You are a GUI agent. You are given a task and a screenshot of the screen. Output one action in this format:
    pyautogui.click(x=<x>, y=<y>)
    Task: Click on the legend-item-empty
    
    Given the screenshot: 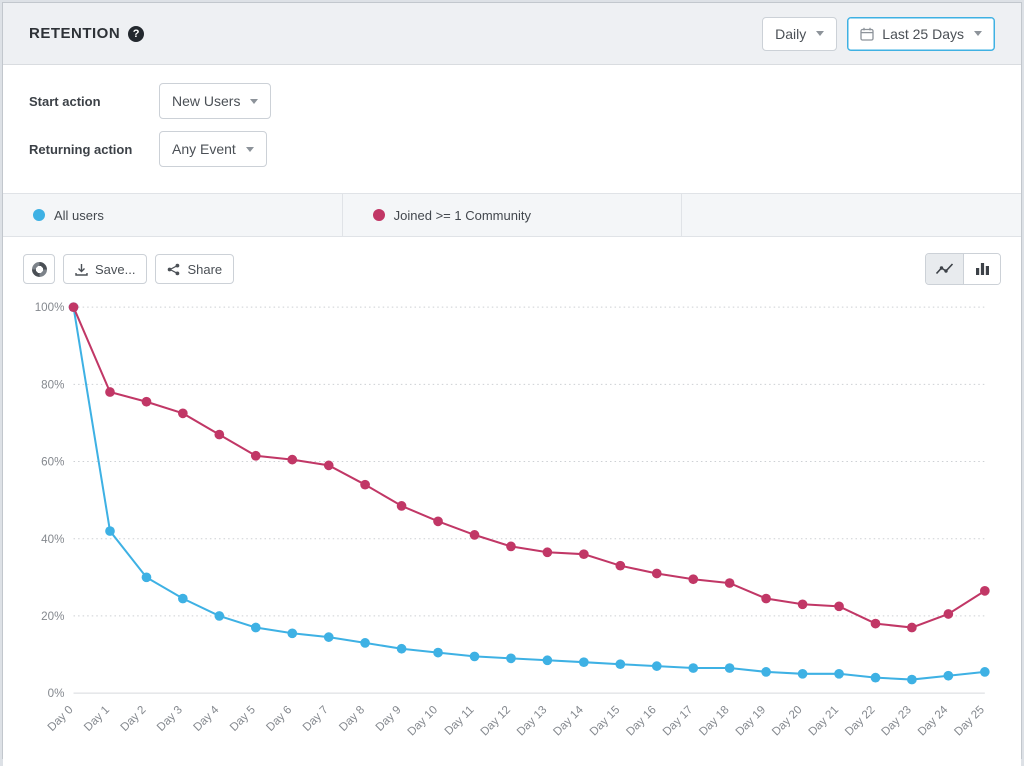 What is the action you would take?
    pyautogui.click(x=851, y=215)
    